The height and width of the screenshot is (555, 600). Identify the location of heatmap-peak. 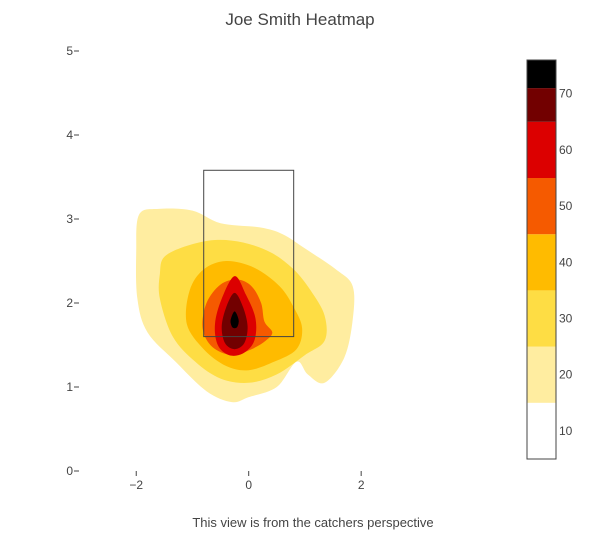
(234, 321).